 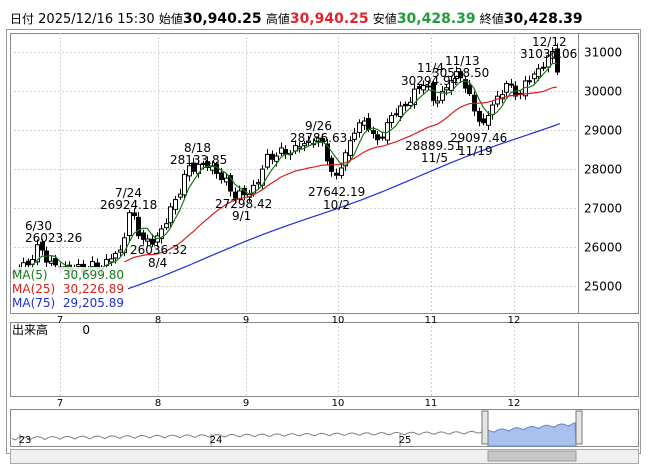 I want to click on x-tick-label: 10, so click(x=338, y=320).